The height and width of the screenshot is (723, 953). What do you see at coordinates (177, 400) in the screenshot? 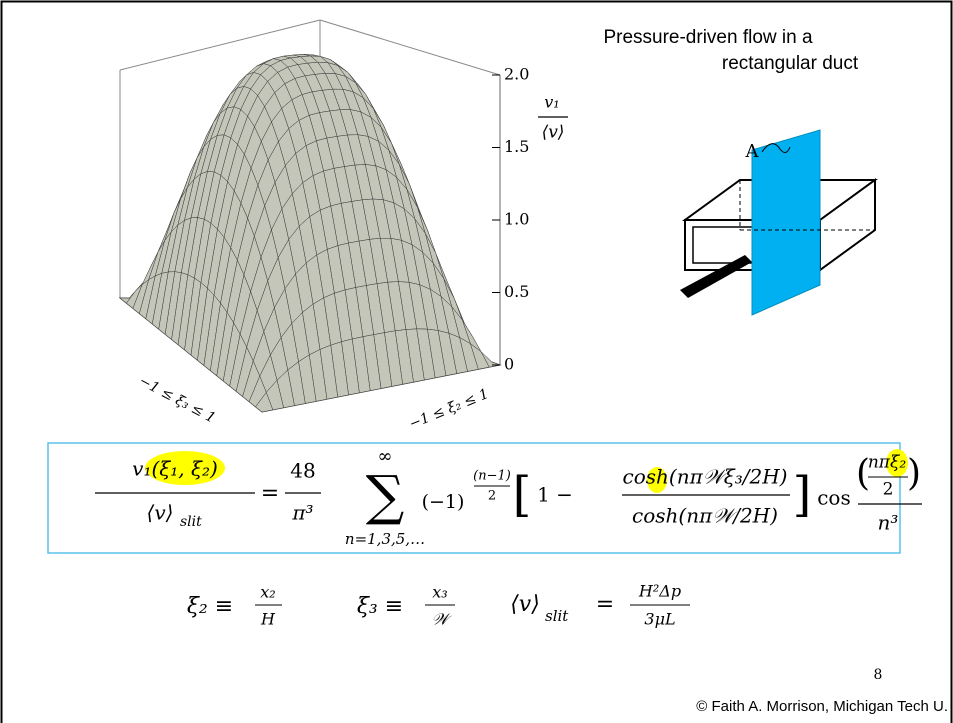
I see `xi3-label: −1 ≤ ξ₃ ≤ 1` at bounding box center [177, 400].